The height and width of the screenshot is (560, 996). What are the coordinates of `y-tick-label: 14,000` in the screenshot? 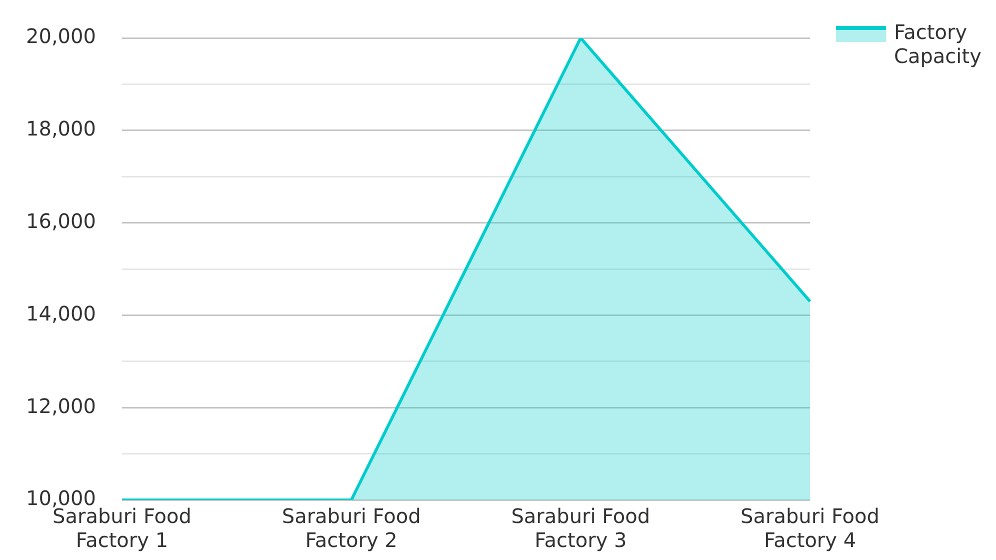 It's located at (61, 313).